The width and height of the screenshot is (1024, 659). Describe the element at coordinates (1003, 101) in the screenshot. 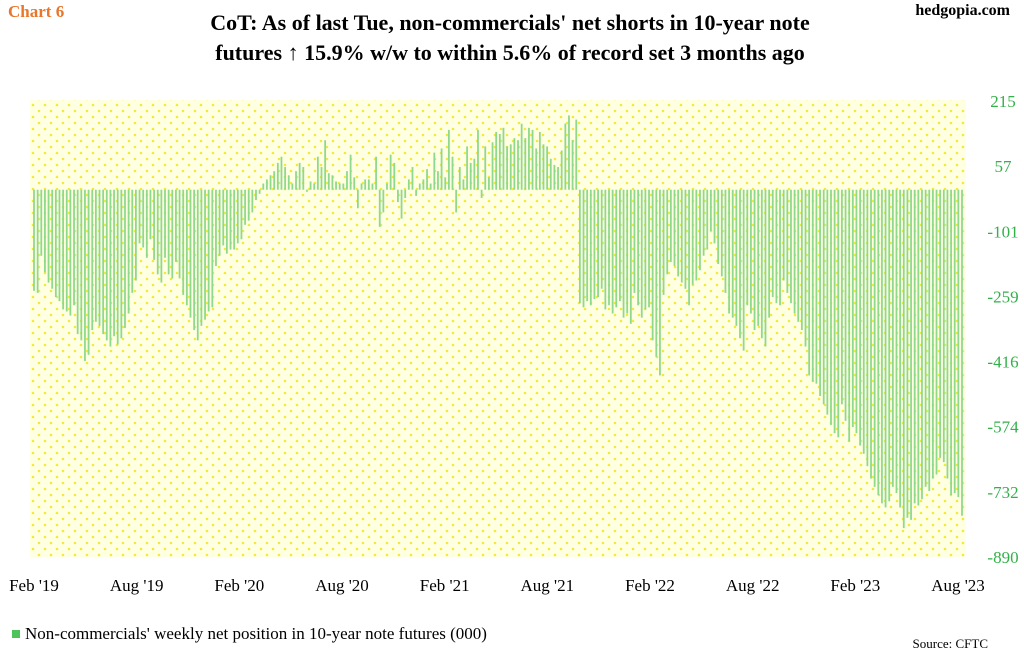

I see `y-tick-label: 215` at that location.